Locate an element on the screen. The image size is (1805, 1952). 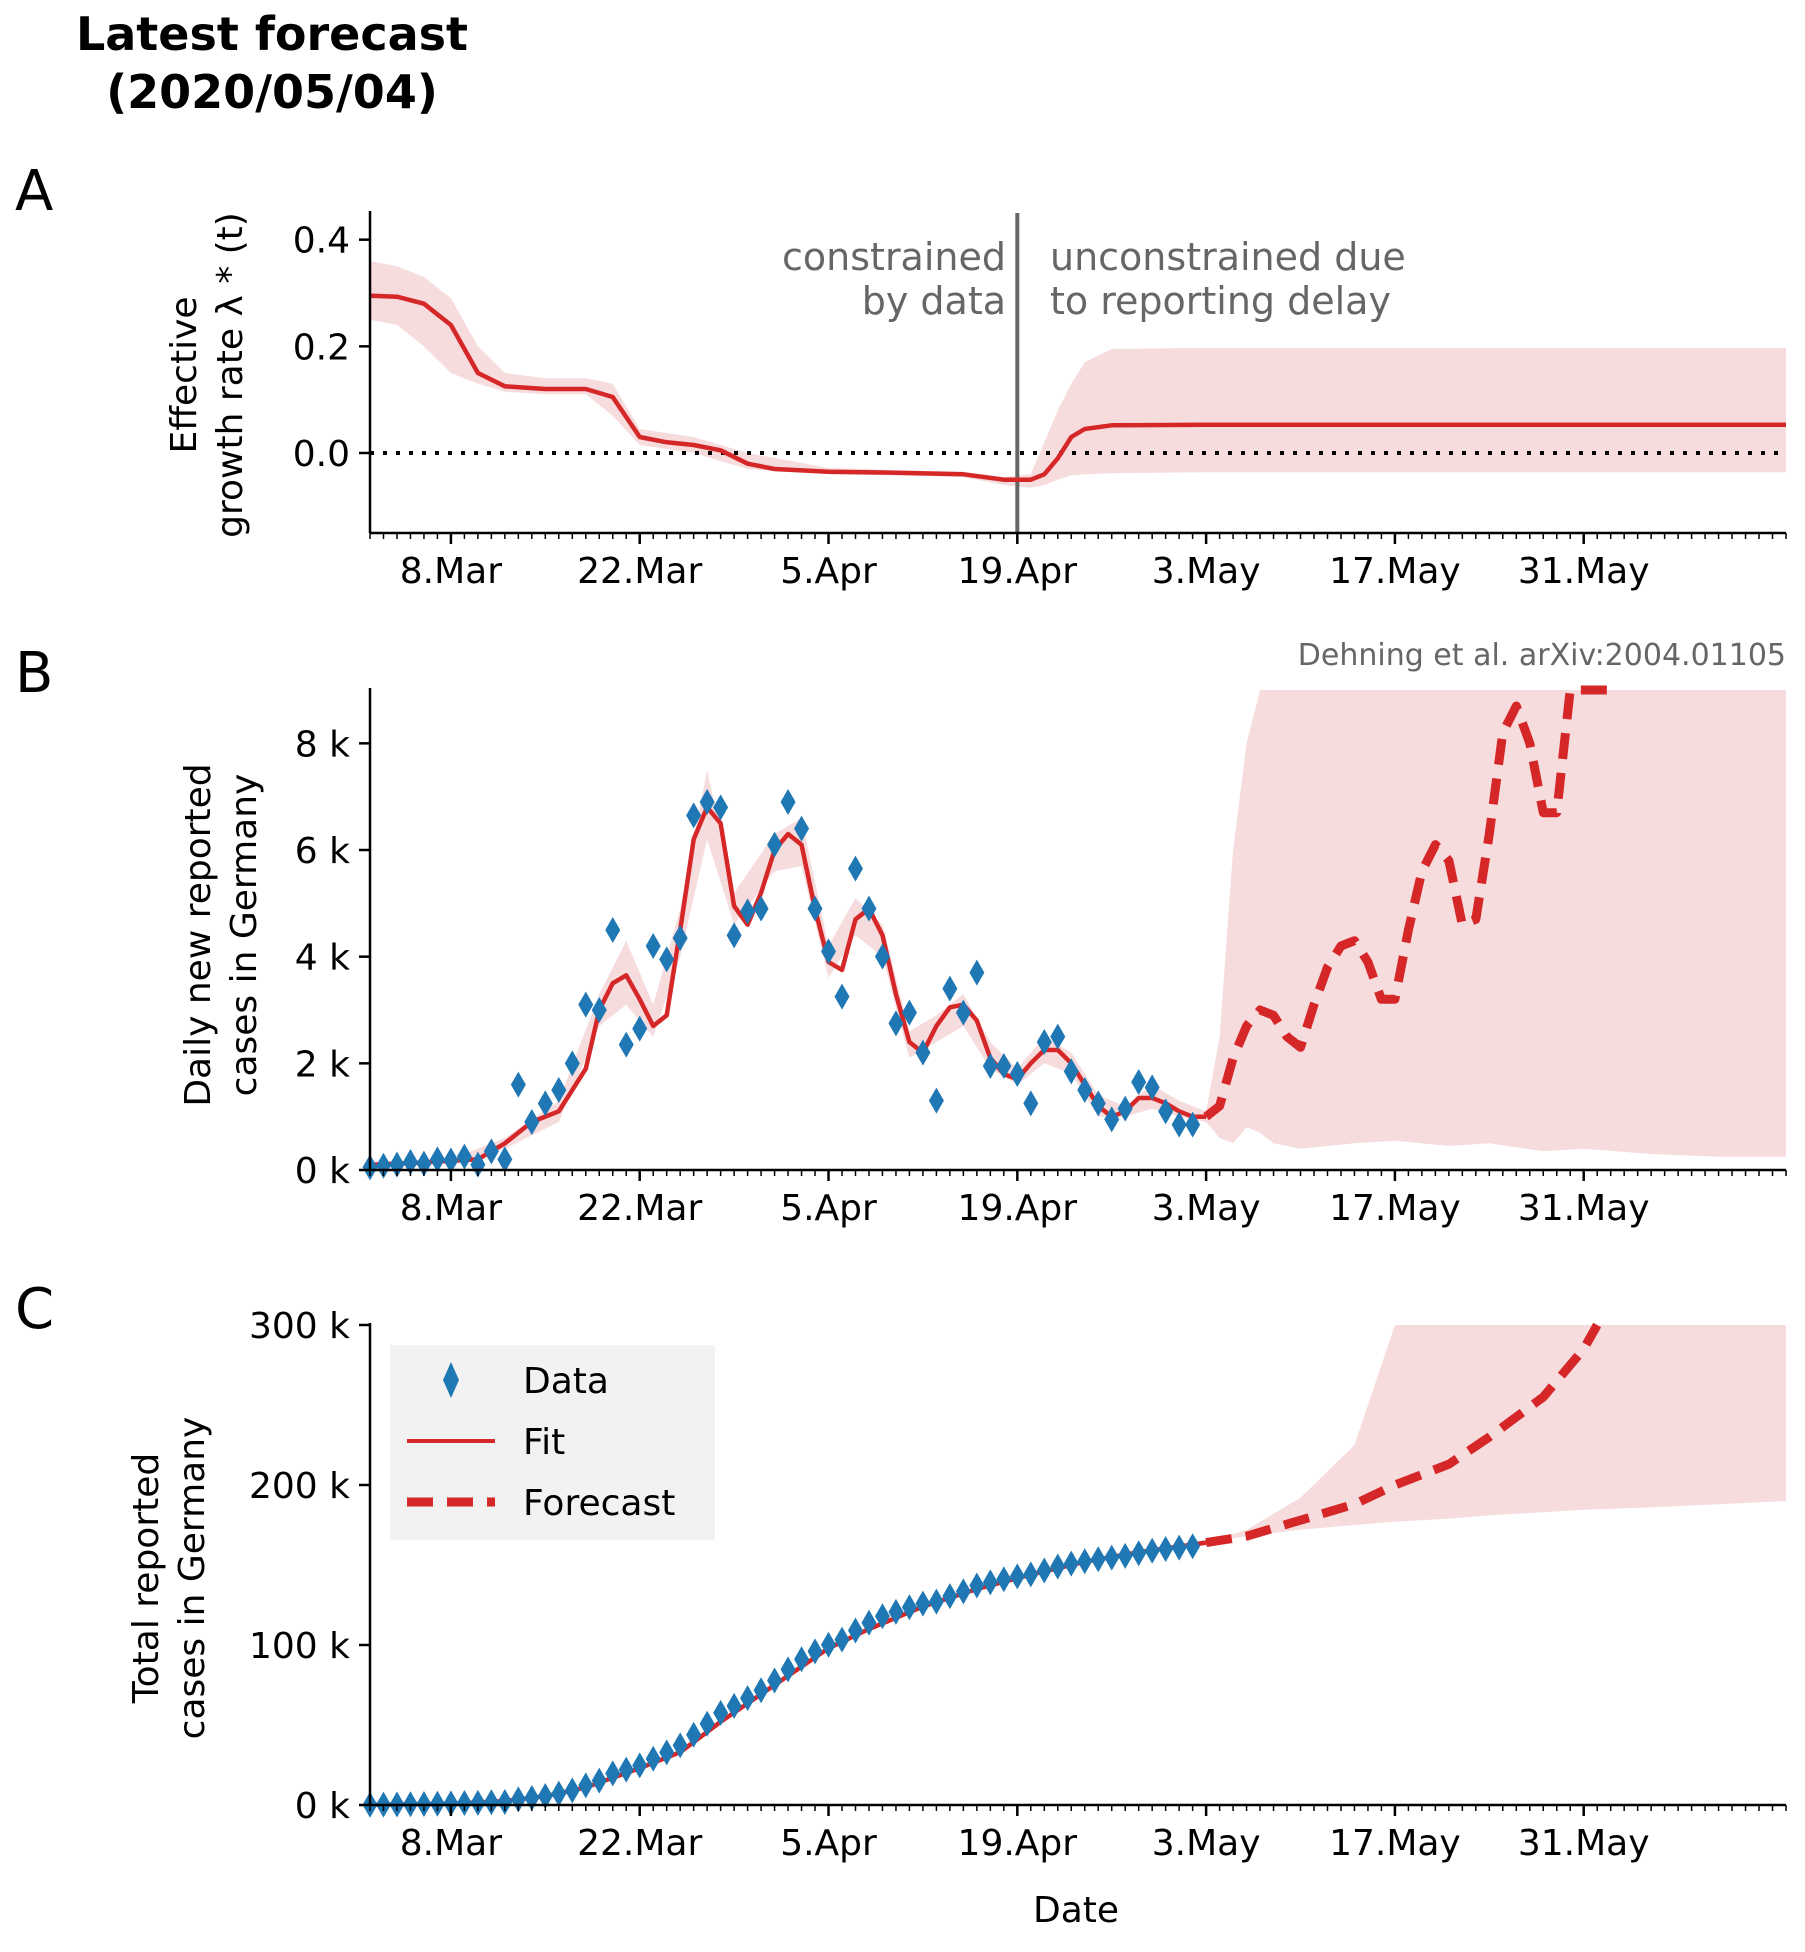
y-tick-label: 4 k is located at coordinates (322, 958).